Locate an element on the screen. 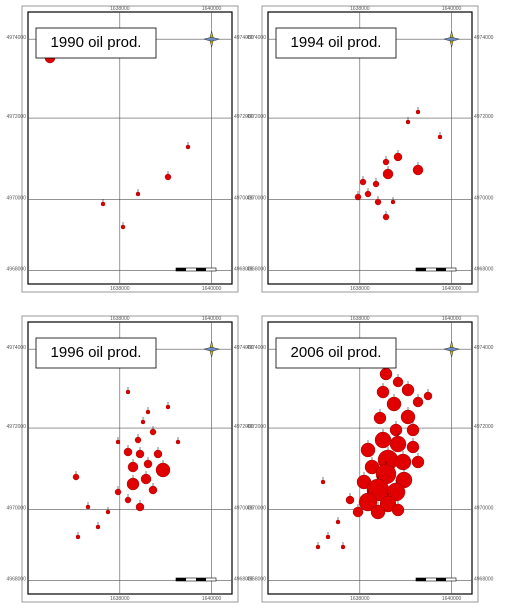  panel-title: 2006 oil prod. is located at coordinates (336, 352).